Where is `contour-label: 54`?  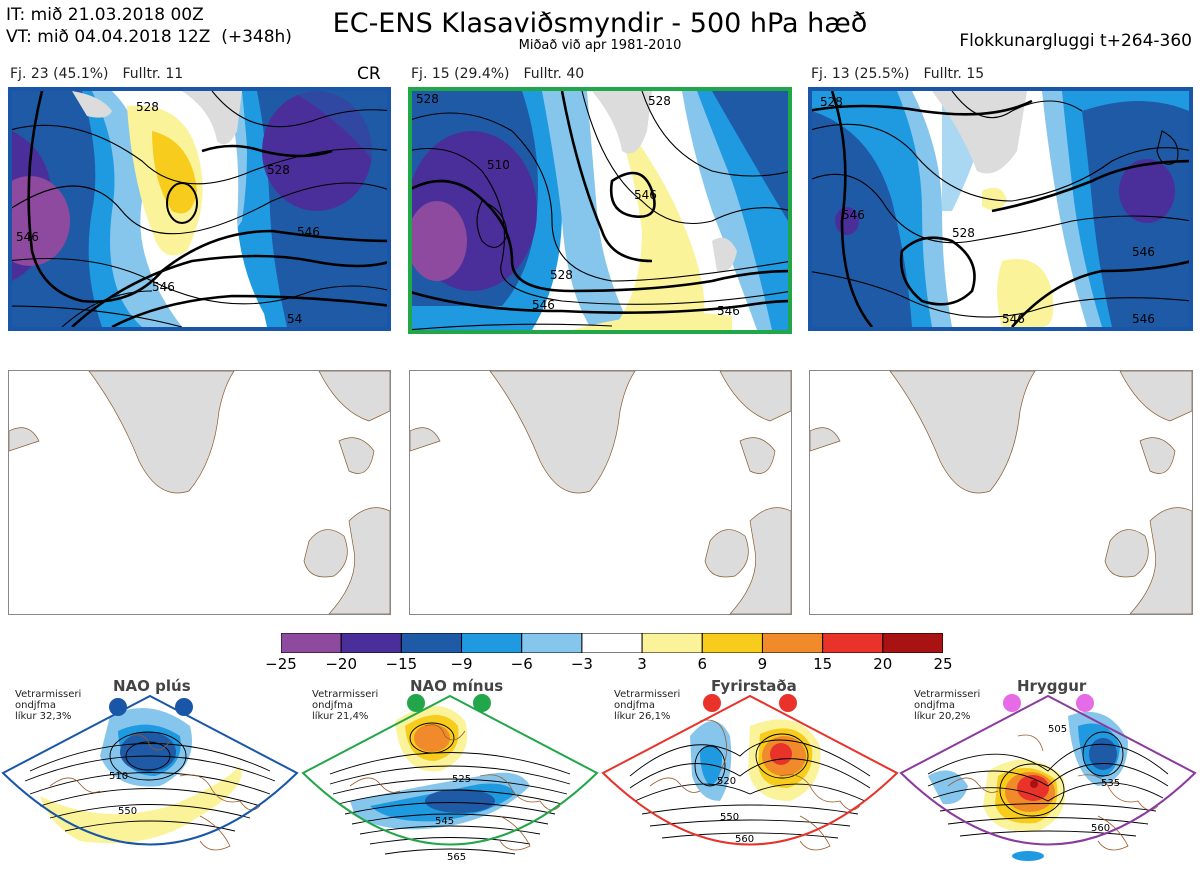 contour-label: 54 is located at coordinates (294, 319).